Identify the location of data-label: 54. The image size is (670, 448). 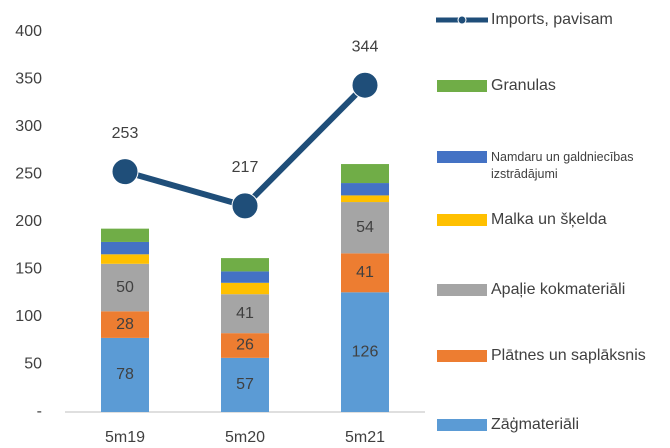
(365, 227).